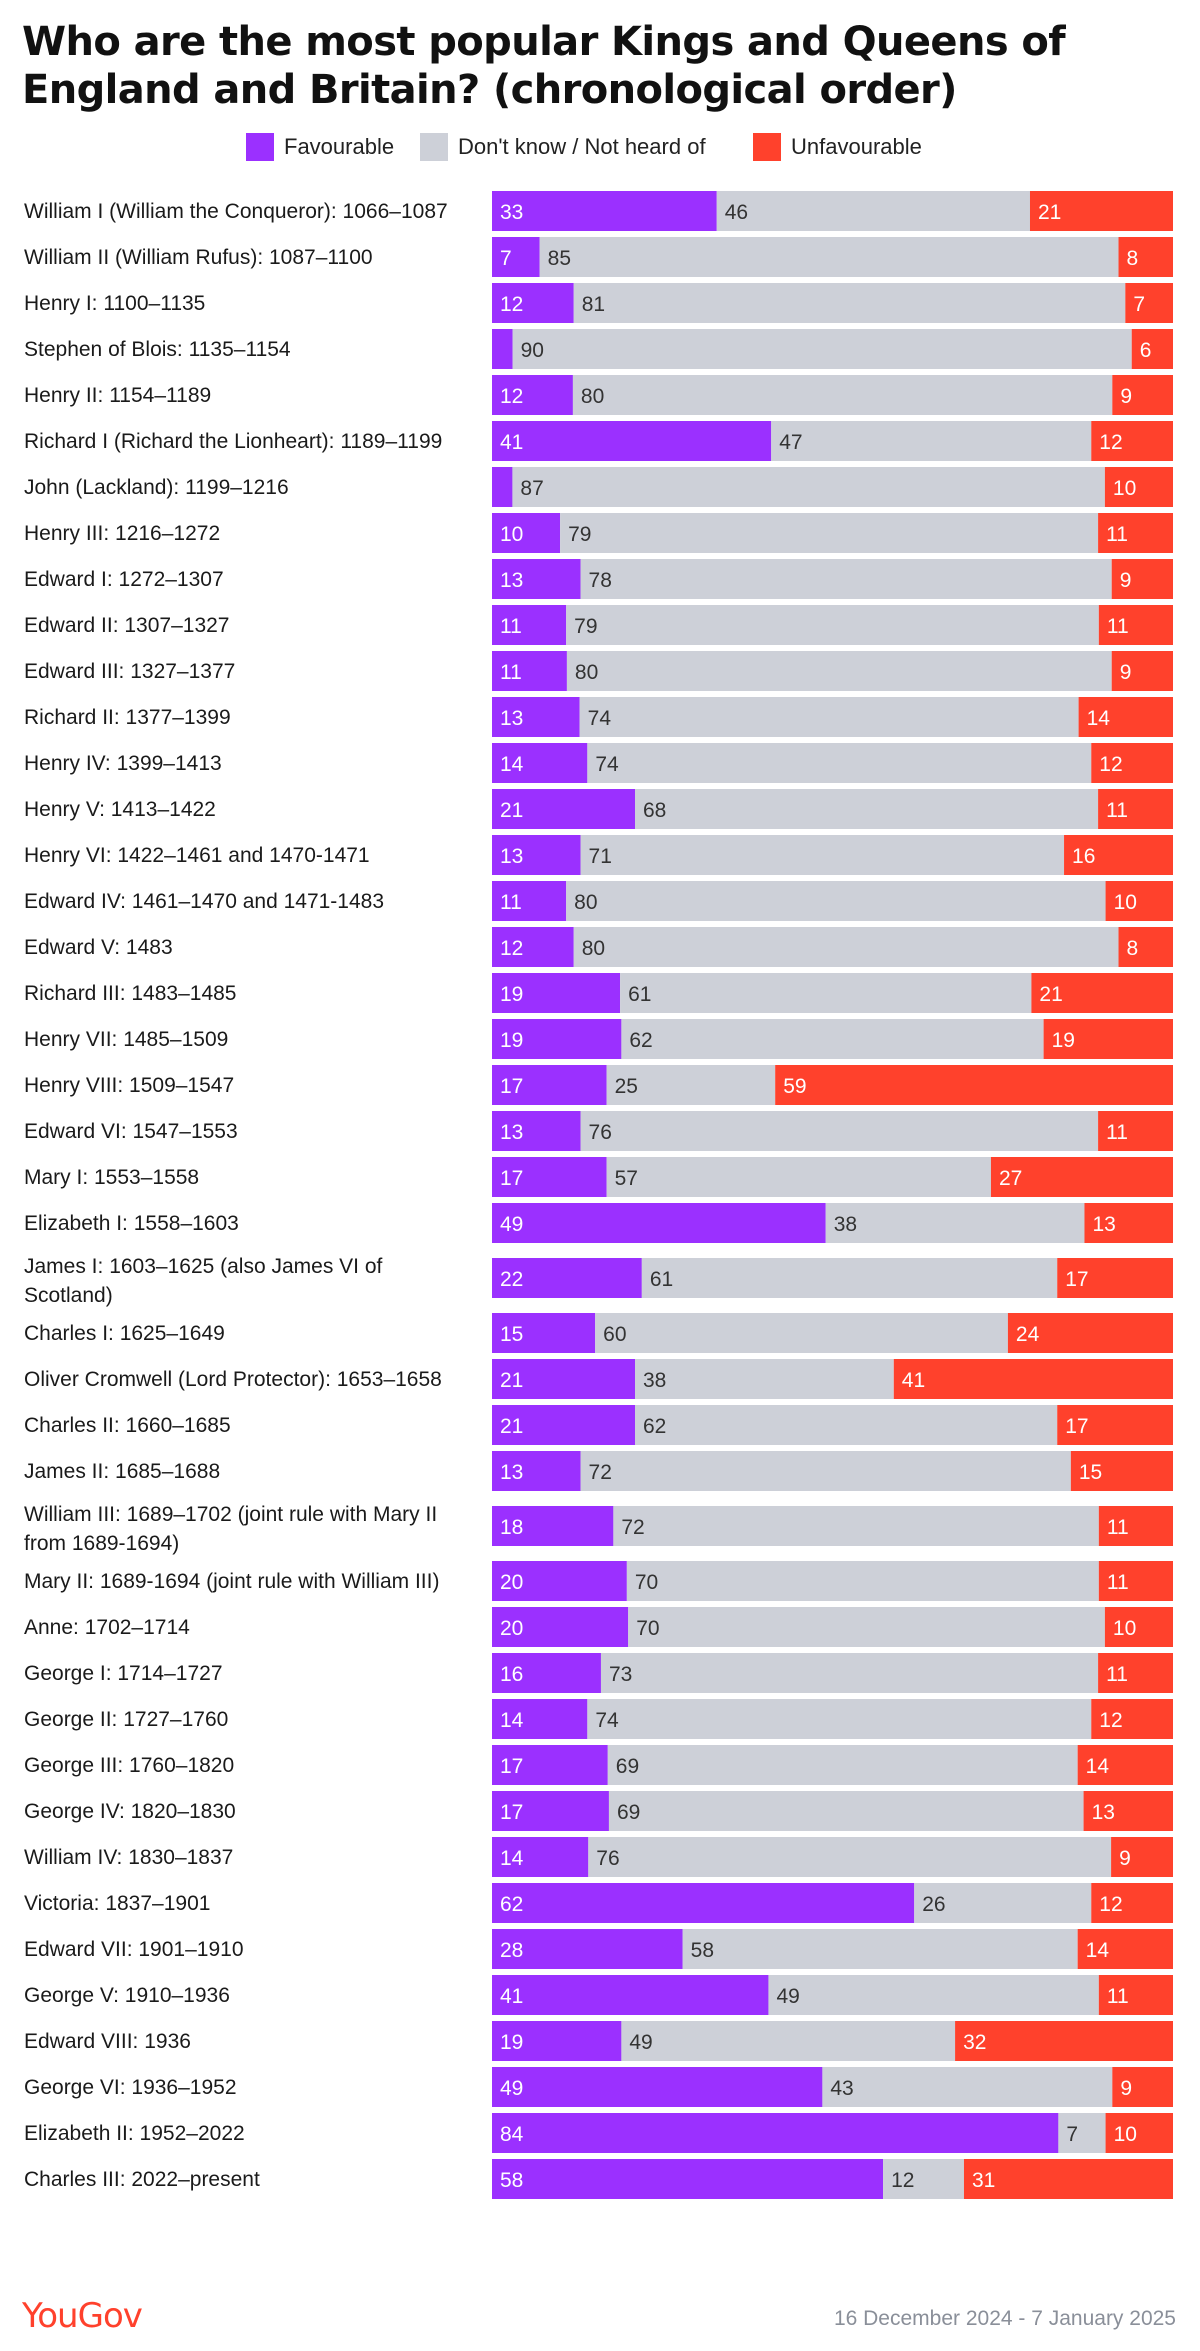  I want to click on data-label-unfavourable: 12, so click(1110, 442).